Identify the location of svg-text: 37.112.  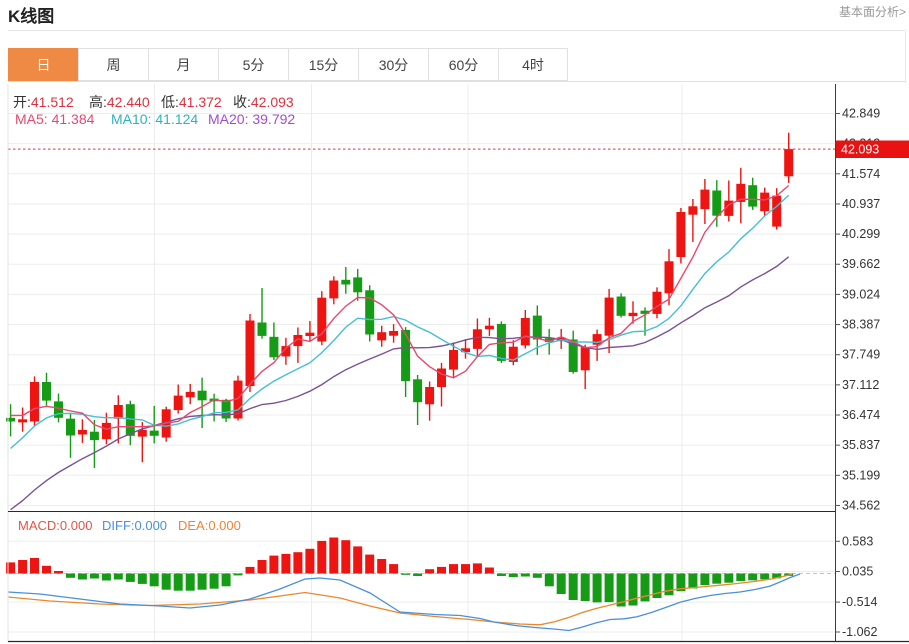
(860, 385).